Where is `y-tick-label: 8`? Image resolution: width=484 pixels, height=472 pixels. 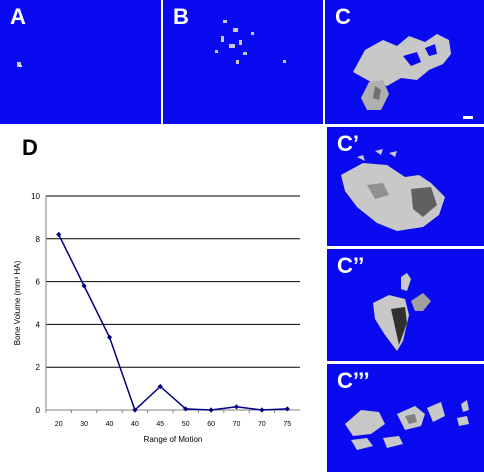 y-tick-label: 8 is located at coordinates (38, 239).